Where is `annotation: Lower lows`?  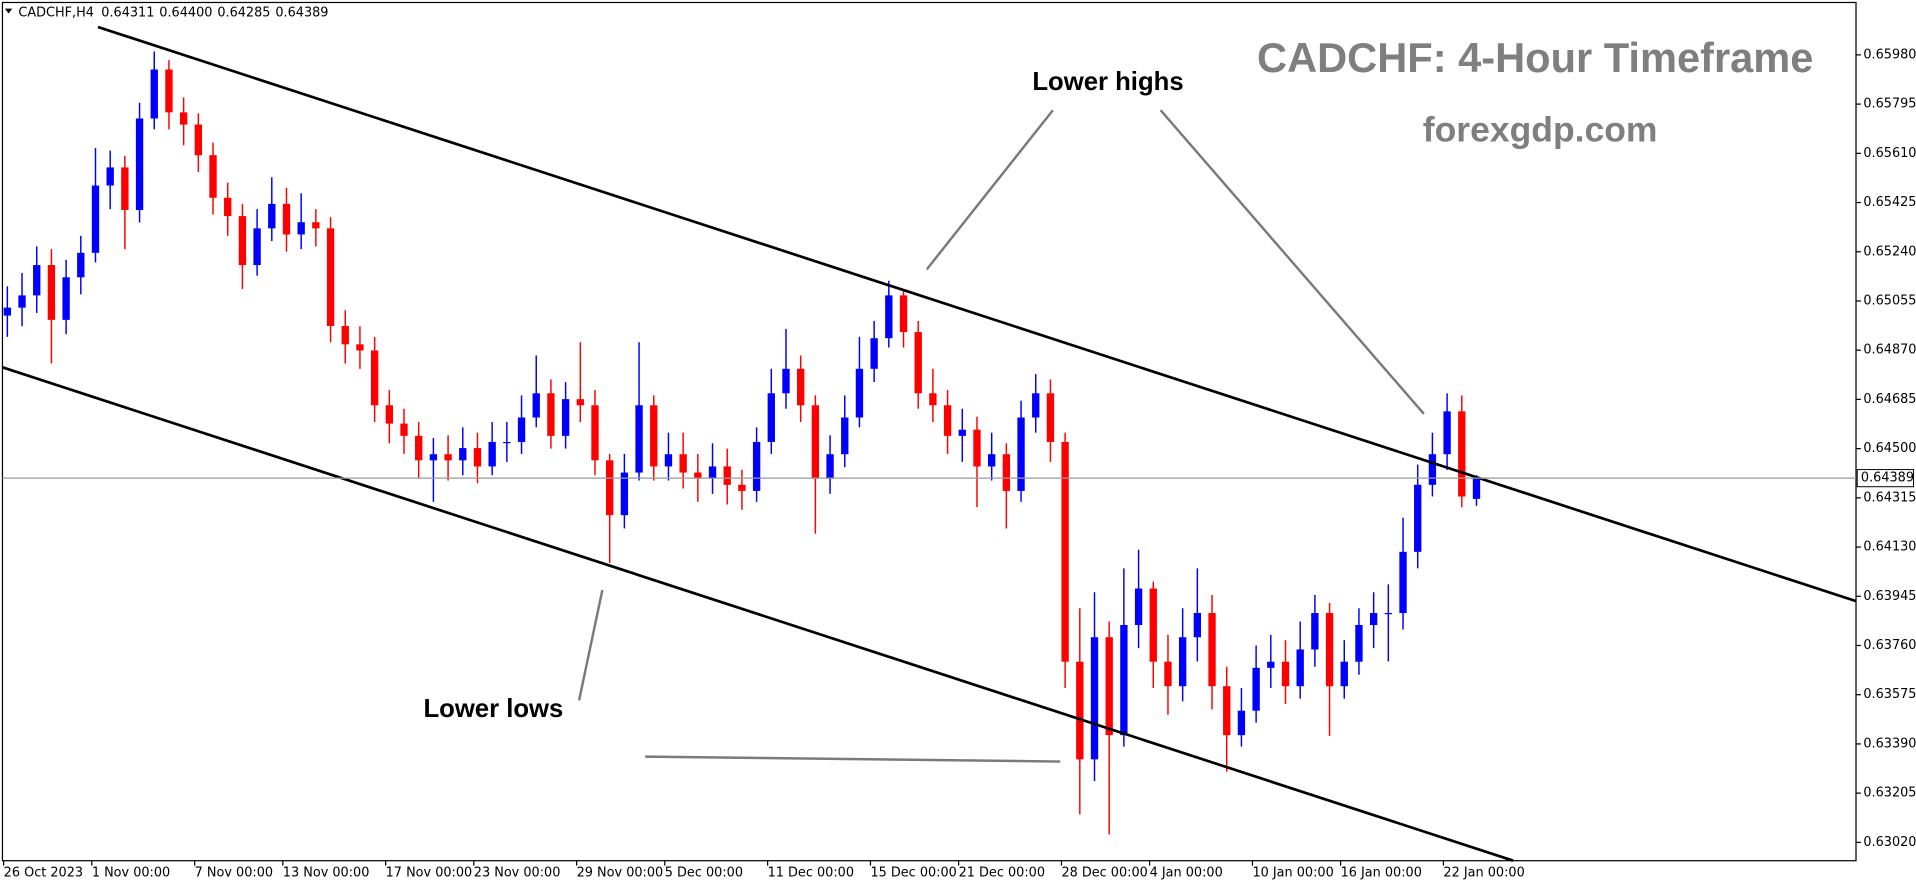 annotation: Lower lows is located at coordinates (493, 709).